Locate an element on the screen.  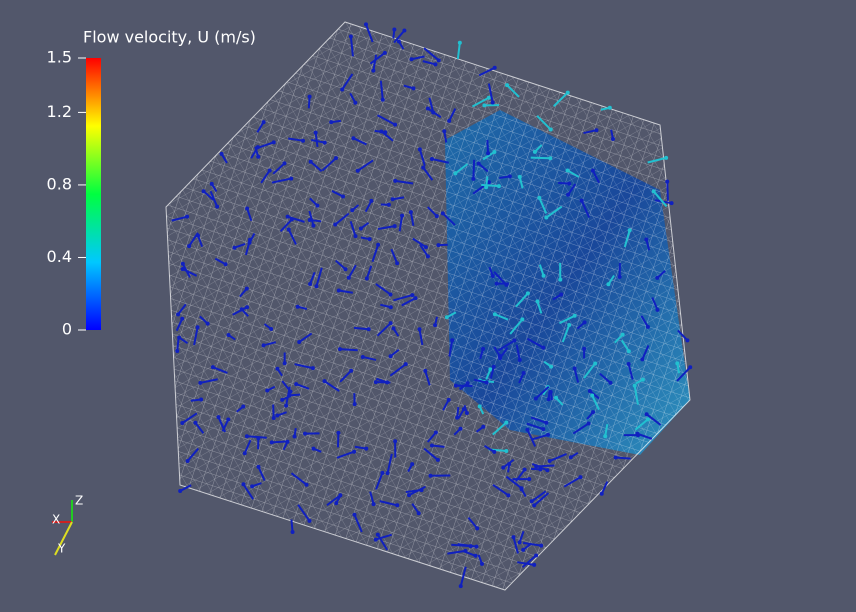
tick-label: 0.4 is located at coordinates (59, 256).